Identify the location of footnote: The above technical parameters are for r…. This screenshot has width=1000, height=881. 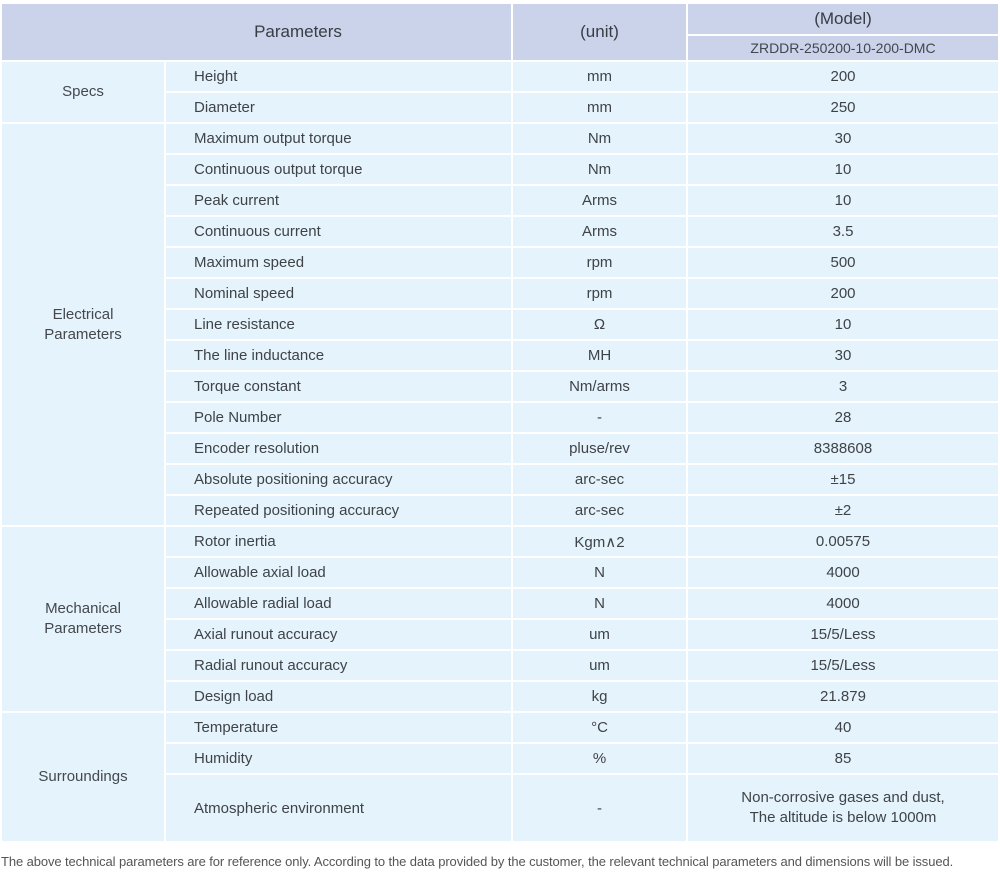
(477, 861).